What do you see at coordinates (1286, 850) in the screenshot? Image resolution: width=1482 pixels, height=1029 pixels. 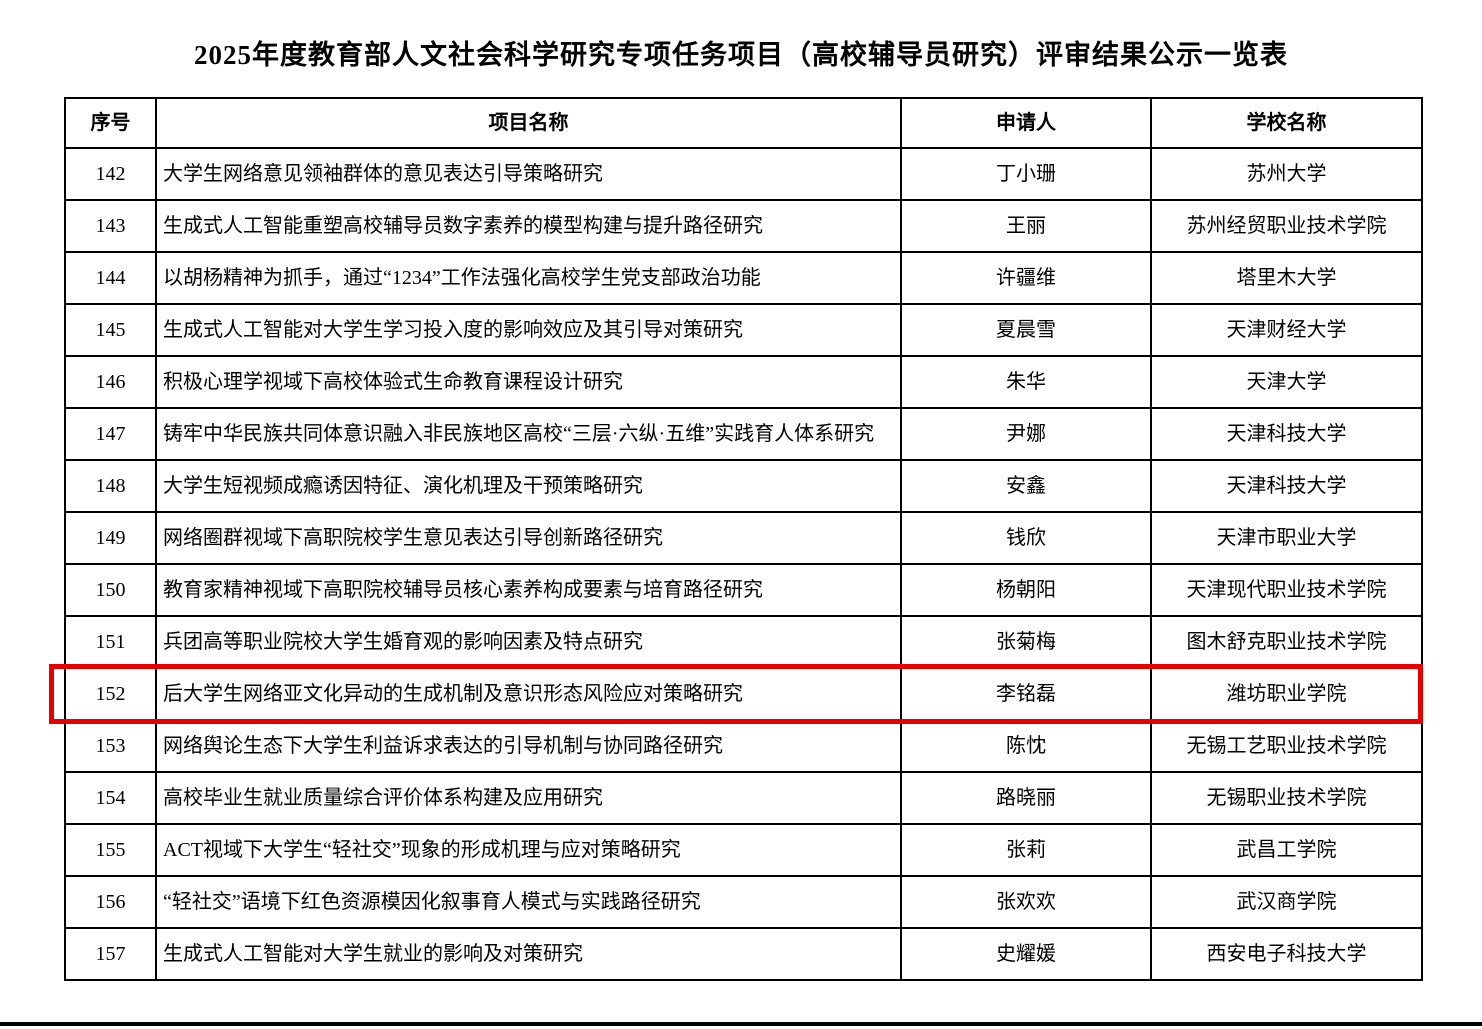 I see `cell-school-name: 武昌工学院` at bounding box center [1286, 850].